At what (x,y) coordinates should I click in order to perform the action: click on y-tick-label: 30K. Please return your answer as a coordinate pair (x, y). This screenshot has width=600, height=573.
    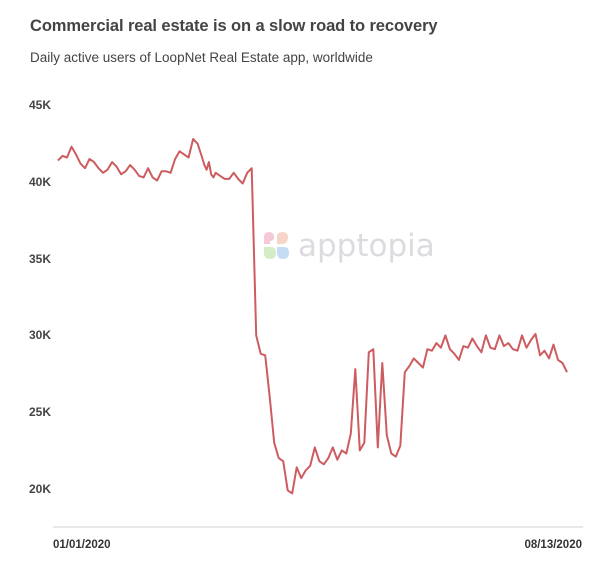
    Looking at the image, I should click on (40, 335).